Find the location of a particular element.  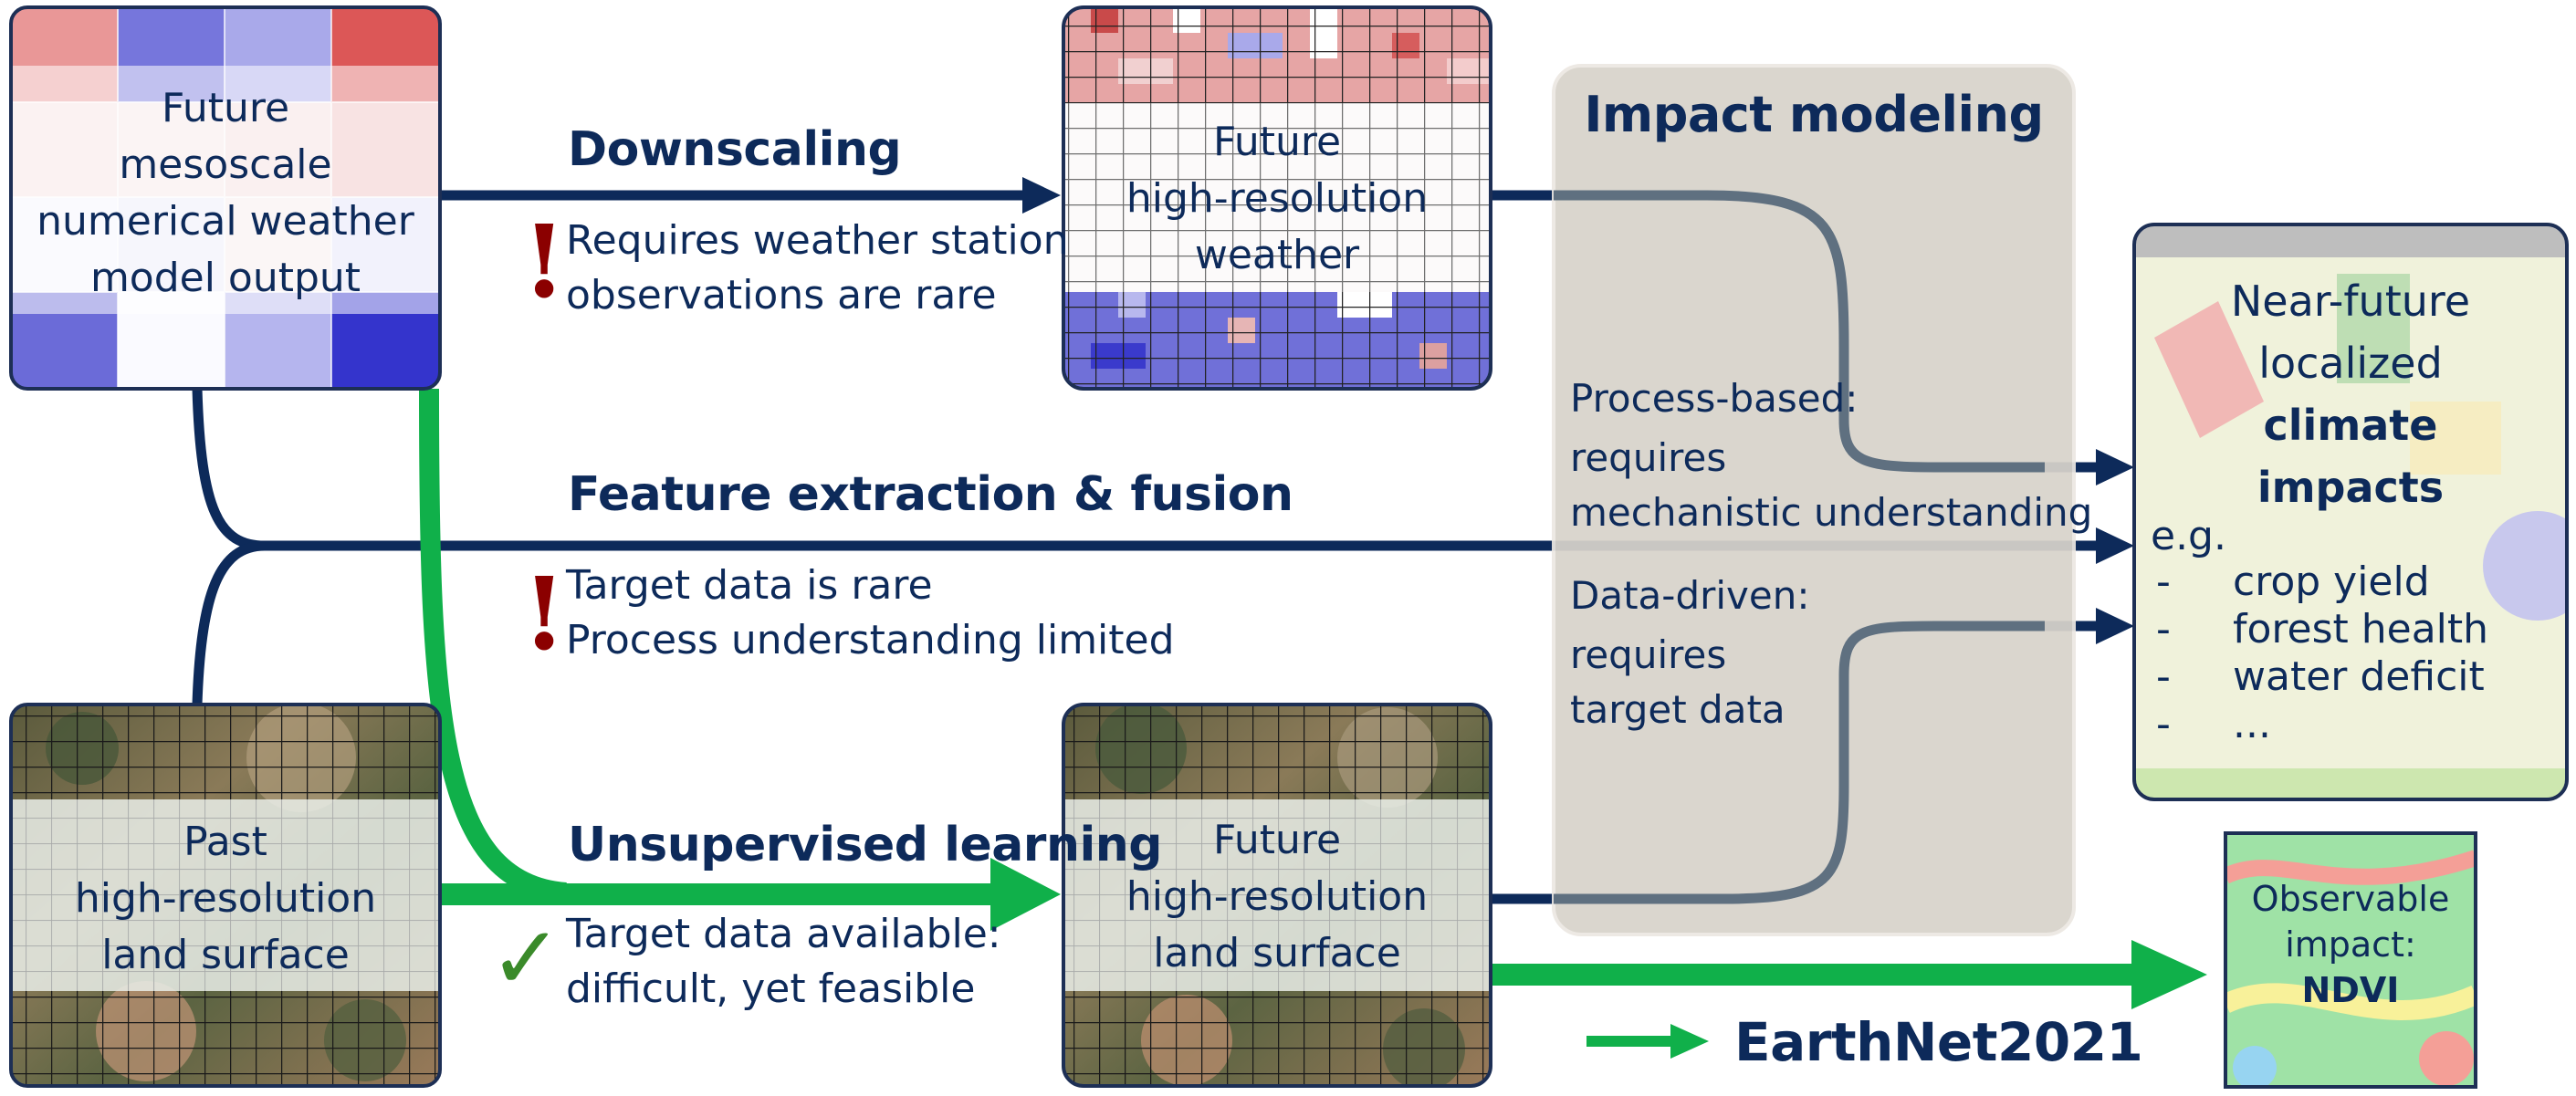

future-land-grid is located at coordinates (1277, 896).